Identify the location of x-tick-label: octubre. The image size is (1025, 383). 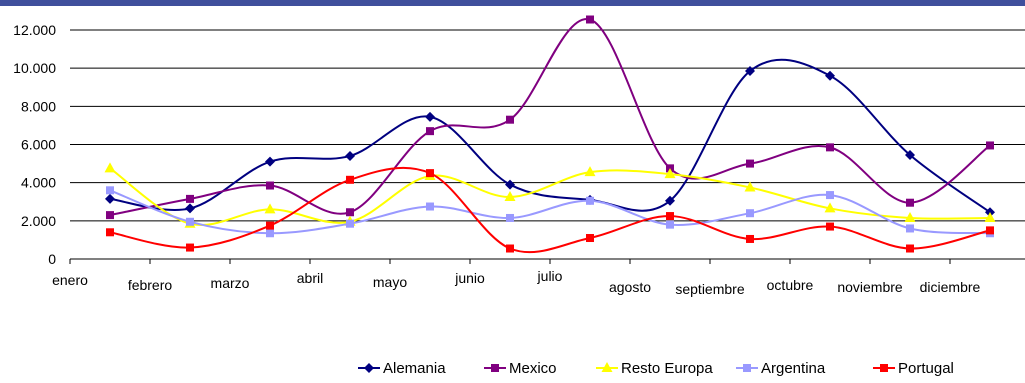
(790, 285).